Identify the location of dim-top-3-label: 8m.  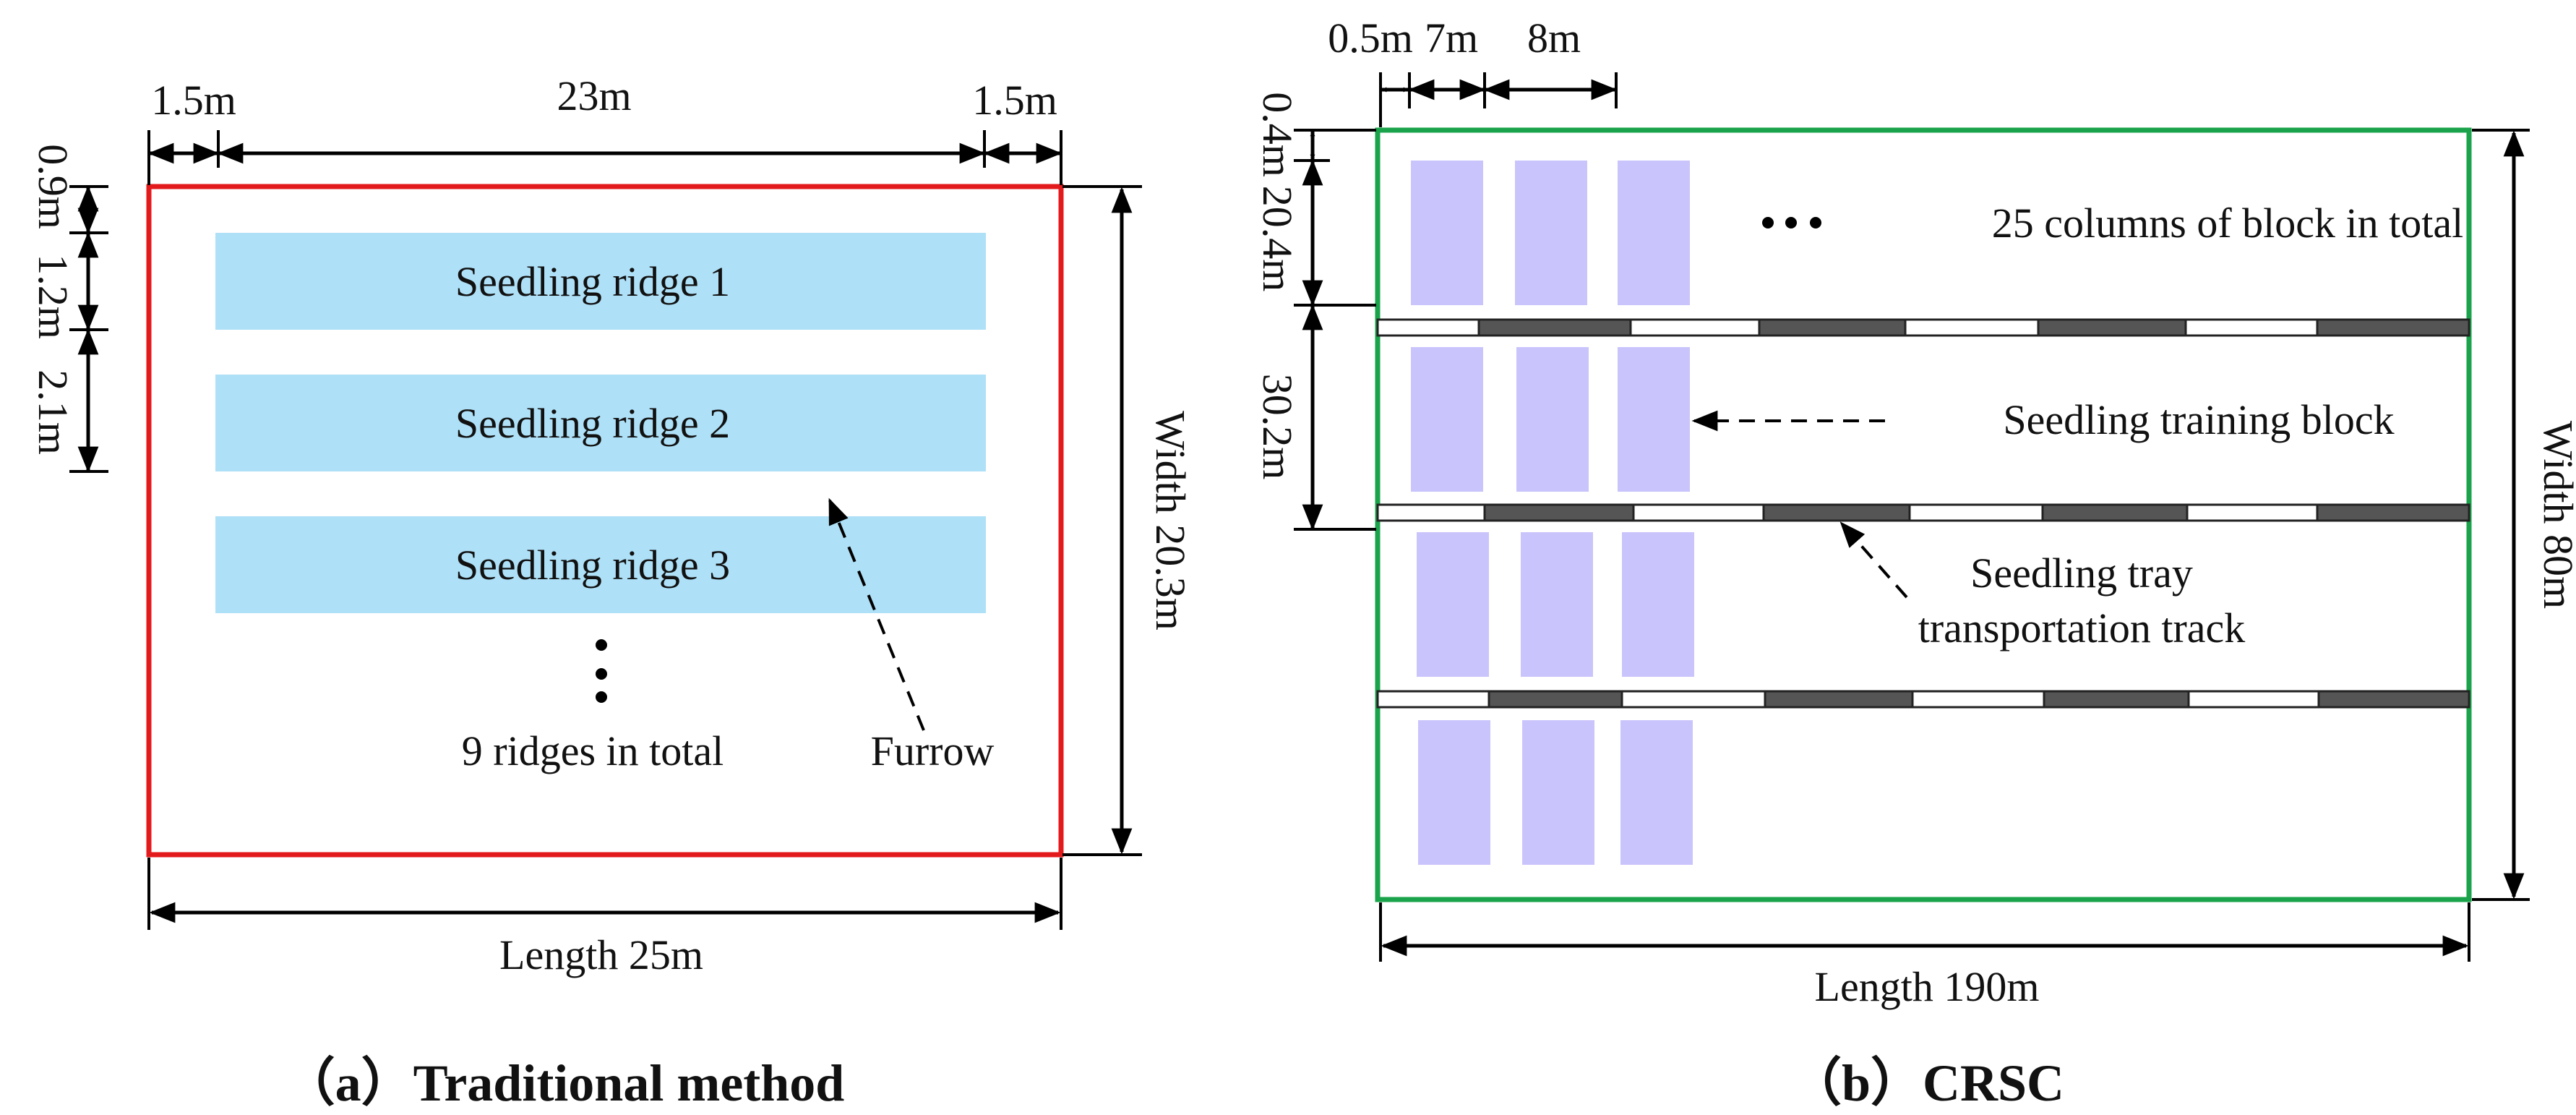
(1554, 37).